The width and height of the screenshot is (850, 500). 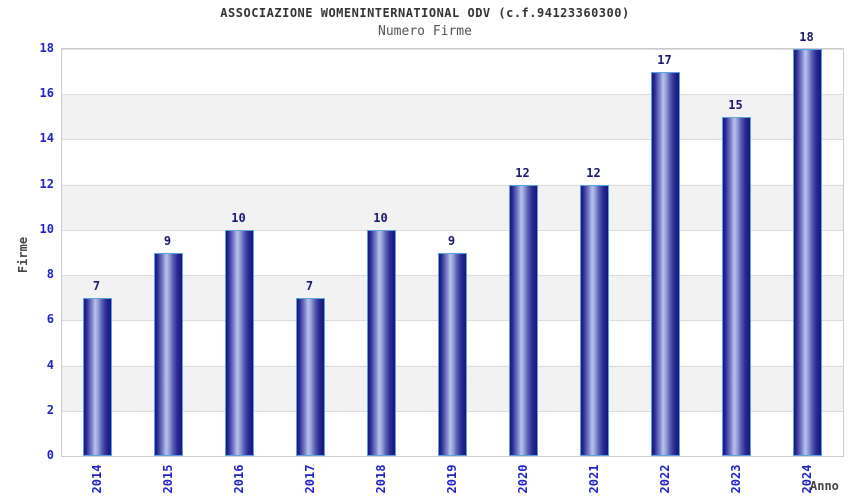 What do you see at coordinates (381, 342) in the screenshot?
I see `bar-2018` at bounding box center [381, 342].